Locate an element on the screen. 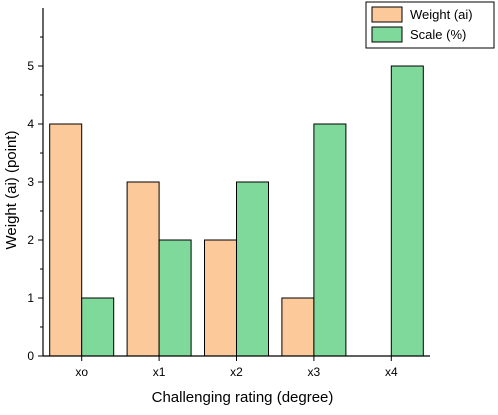 The image size is (498, 415). bar-scale-x4 is located at coordinates (407, 211).